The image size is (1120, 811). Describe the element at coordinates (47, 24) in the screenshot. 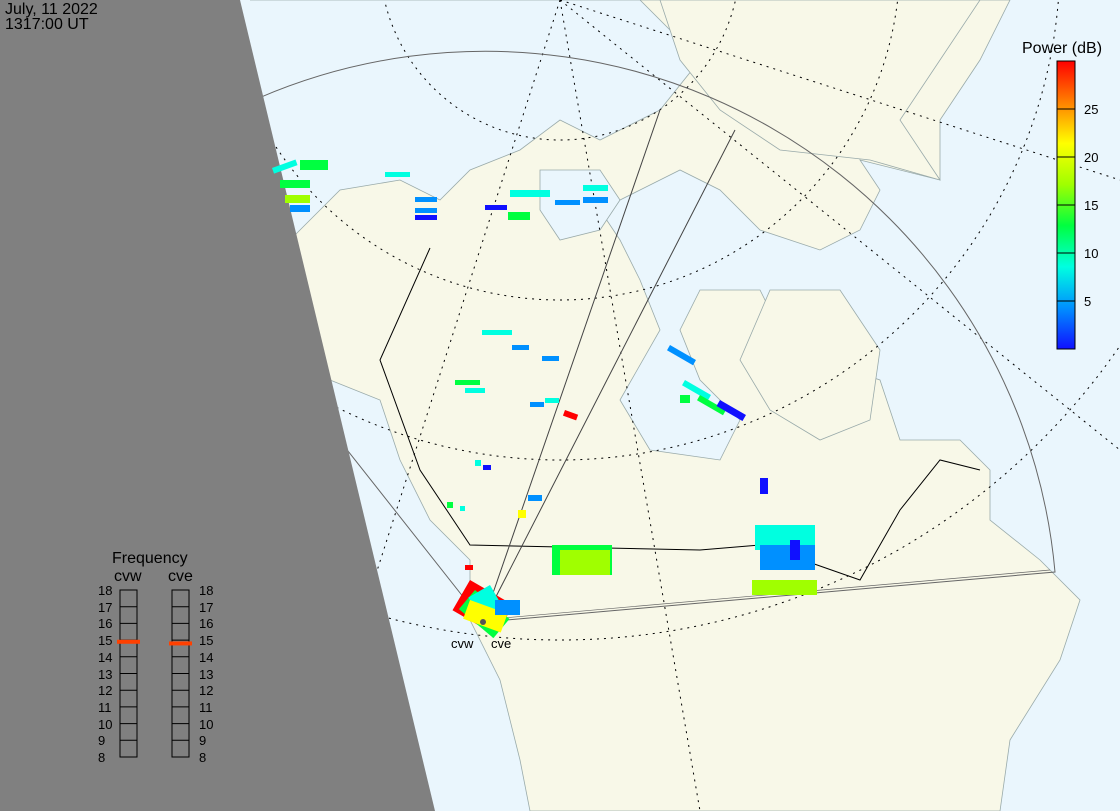

I see `time-label: 1317:00 UT` at that location.